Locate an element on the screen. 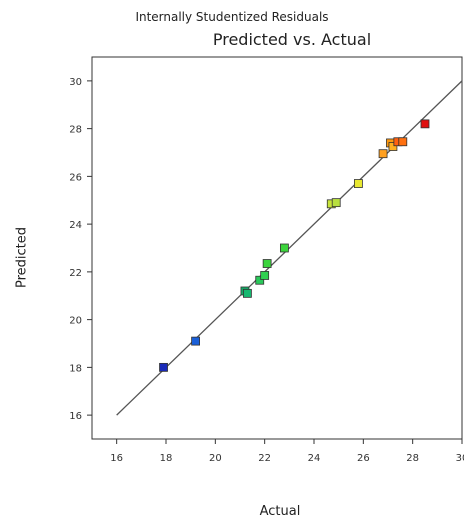  y-tick-label: 20 is located at coordinates (75, 321).